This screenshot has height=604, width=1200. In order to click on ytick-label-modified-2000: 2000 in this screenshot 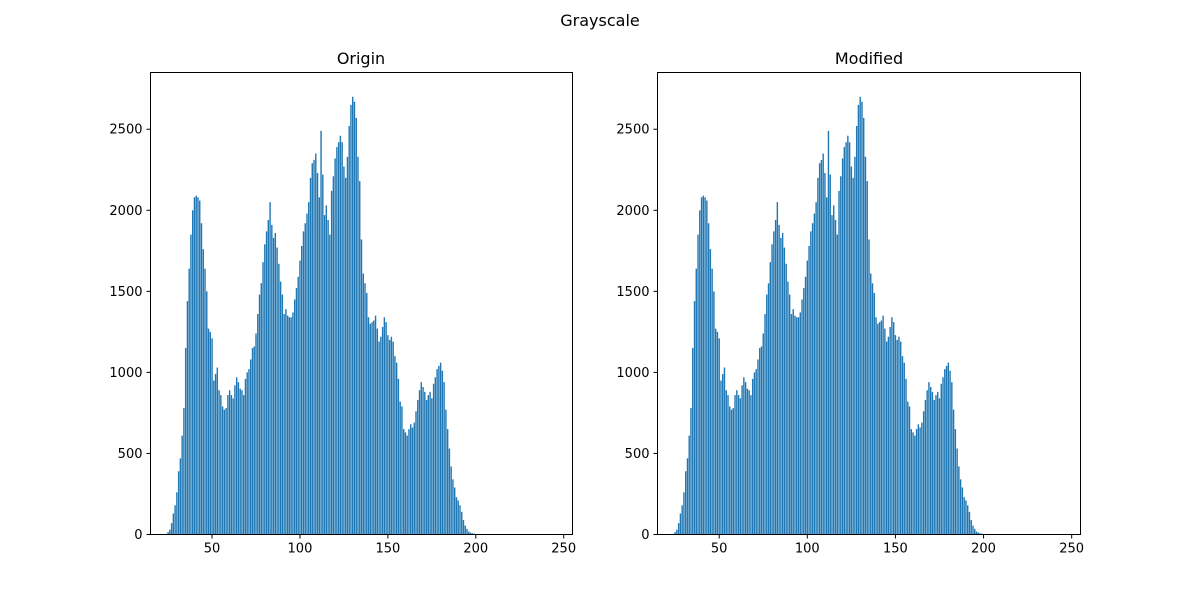, I will do `click(632, 211)`.